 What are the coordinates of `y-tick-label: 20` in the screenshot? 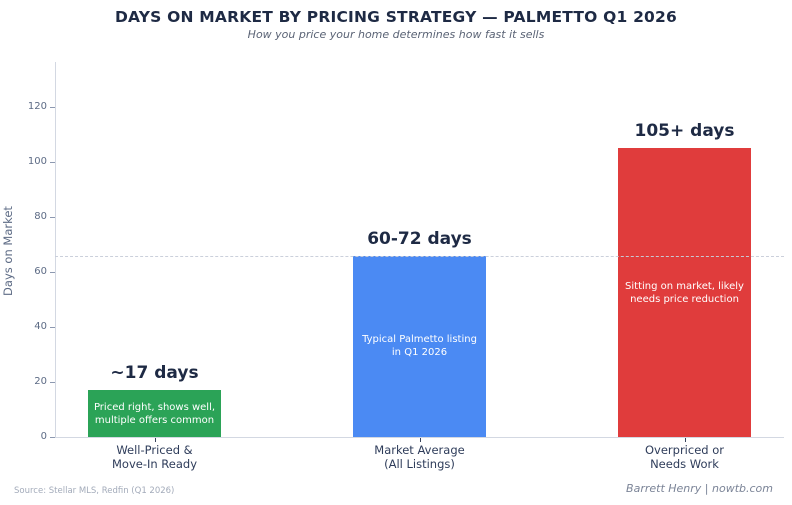 It's located at (40, 381).